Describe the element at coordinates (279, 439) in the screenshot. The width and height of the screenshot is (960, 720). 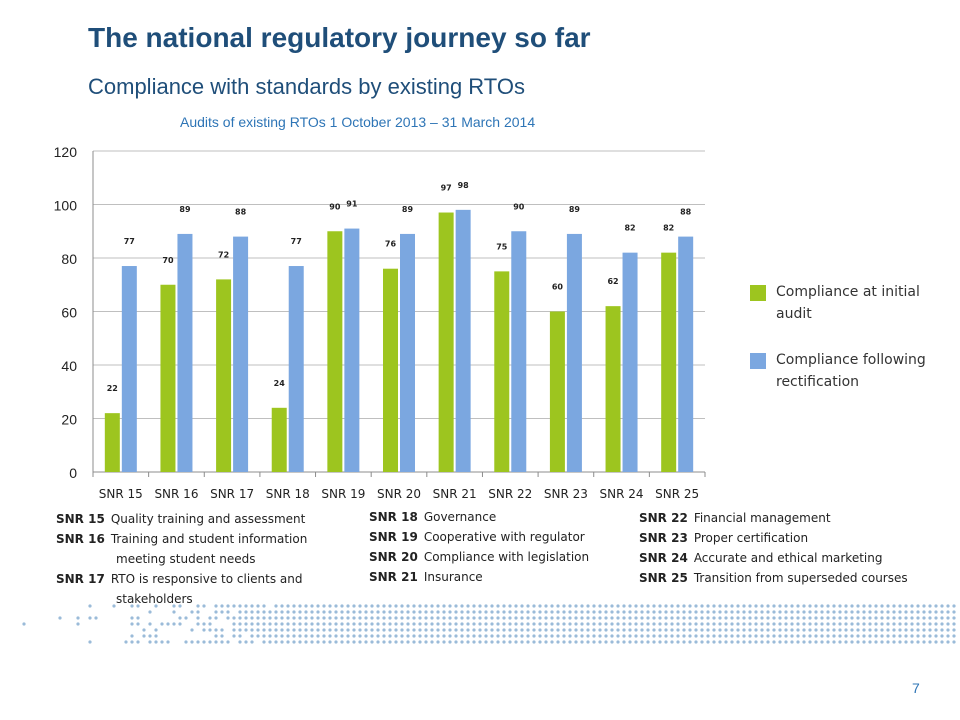
I see `bar-initial` at that location.